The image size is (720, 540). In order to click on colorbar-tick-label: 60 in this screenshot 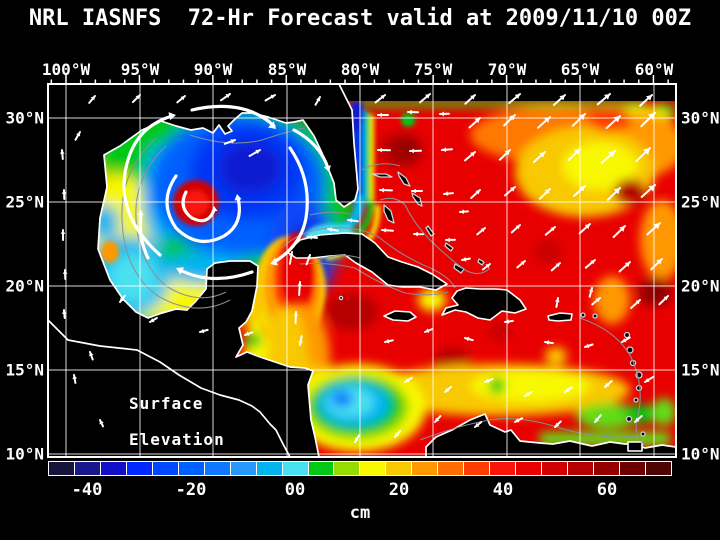, I will do `click(607, 490)`.